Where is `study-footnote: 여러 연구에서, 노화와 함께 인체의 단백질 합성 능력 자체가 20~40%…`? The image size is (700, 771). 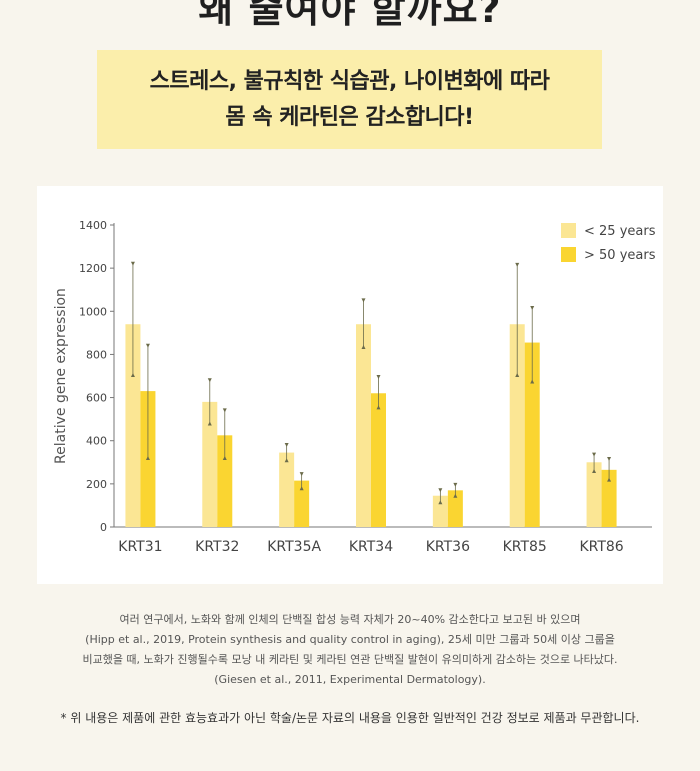
study-footnote: 여러 연구에서, 노화와 함께 인체의 단백질 합성 능력 자체가 20~40%… is located at coordinates (350, 650).